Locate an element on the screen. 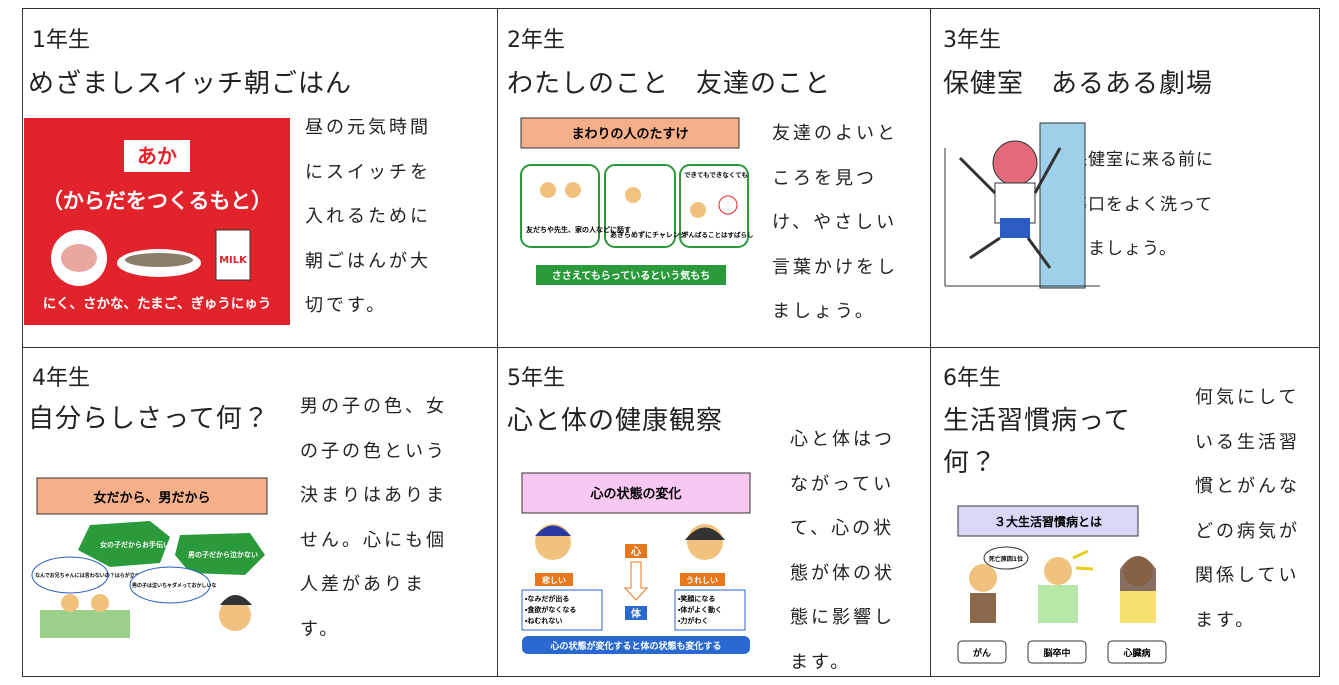  title: わたしのこと 友達のこと is located at coordinates (669, 84).